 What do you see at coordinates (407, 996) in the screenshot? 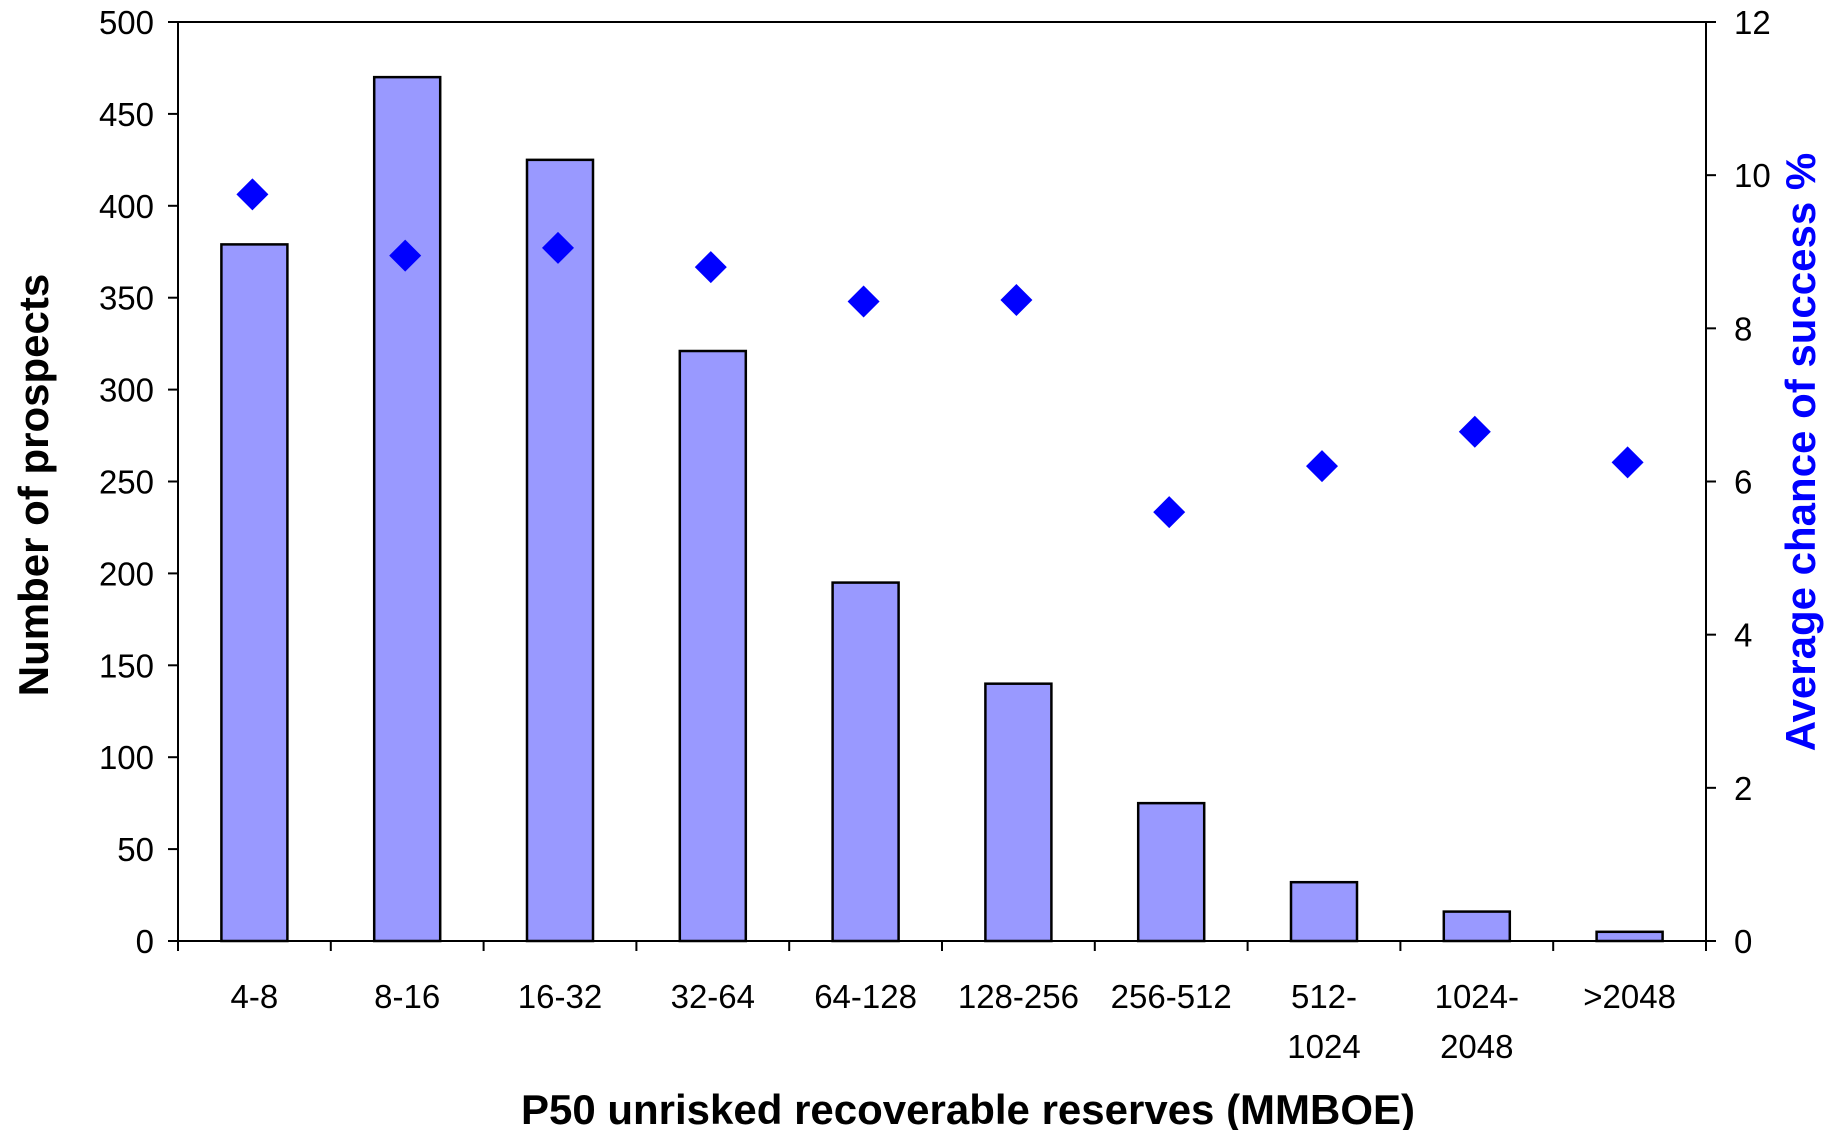
I see `x-tick-label: 8-16` at bounding box center [407, 996].